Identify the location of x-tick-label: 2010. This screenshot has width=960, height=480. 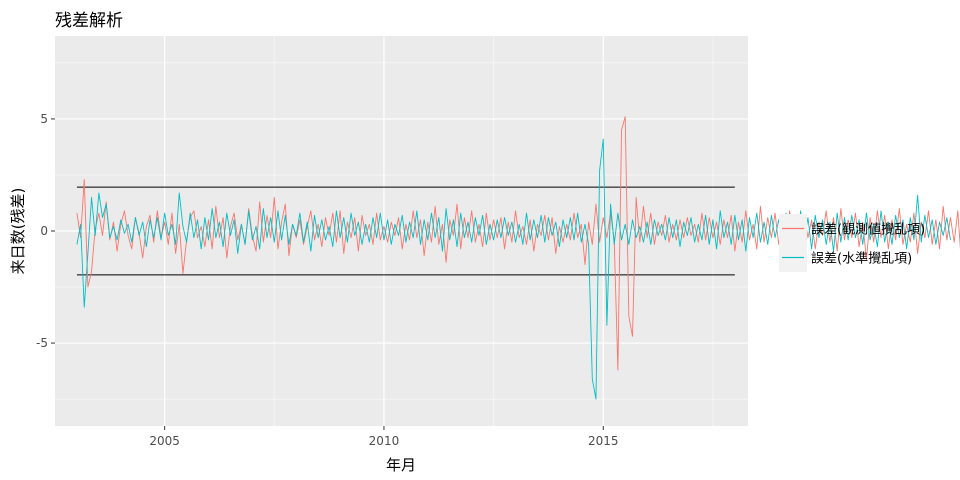
(384, 441).